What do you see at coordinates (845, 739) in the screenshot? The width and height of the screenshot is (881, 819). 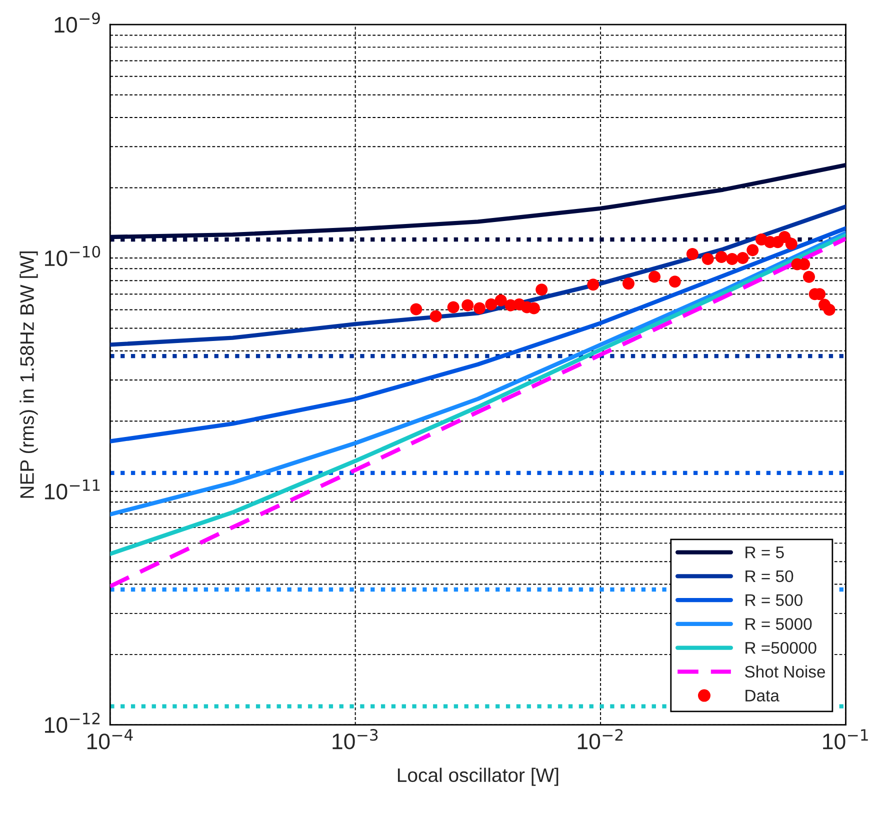 I see `x-tick-label: 10$^{−1}$` at bounding box center [845, 739].